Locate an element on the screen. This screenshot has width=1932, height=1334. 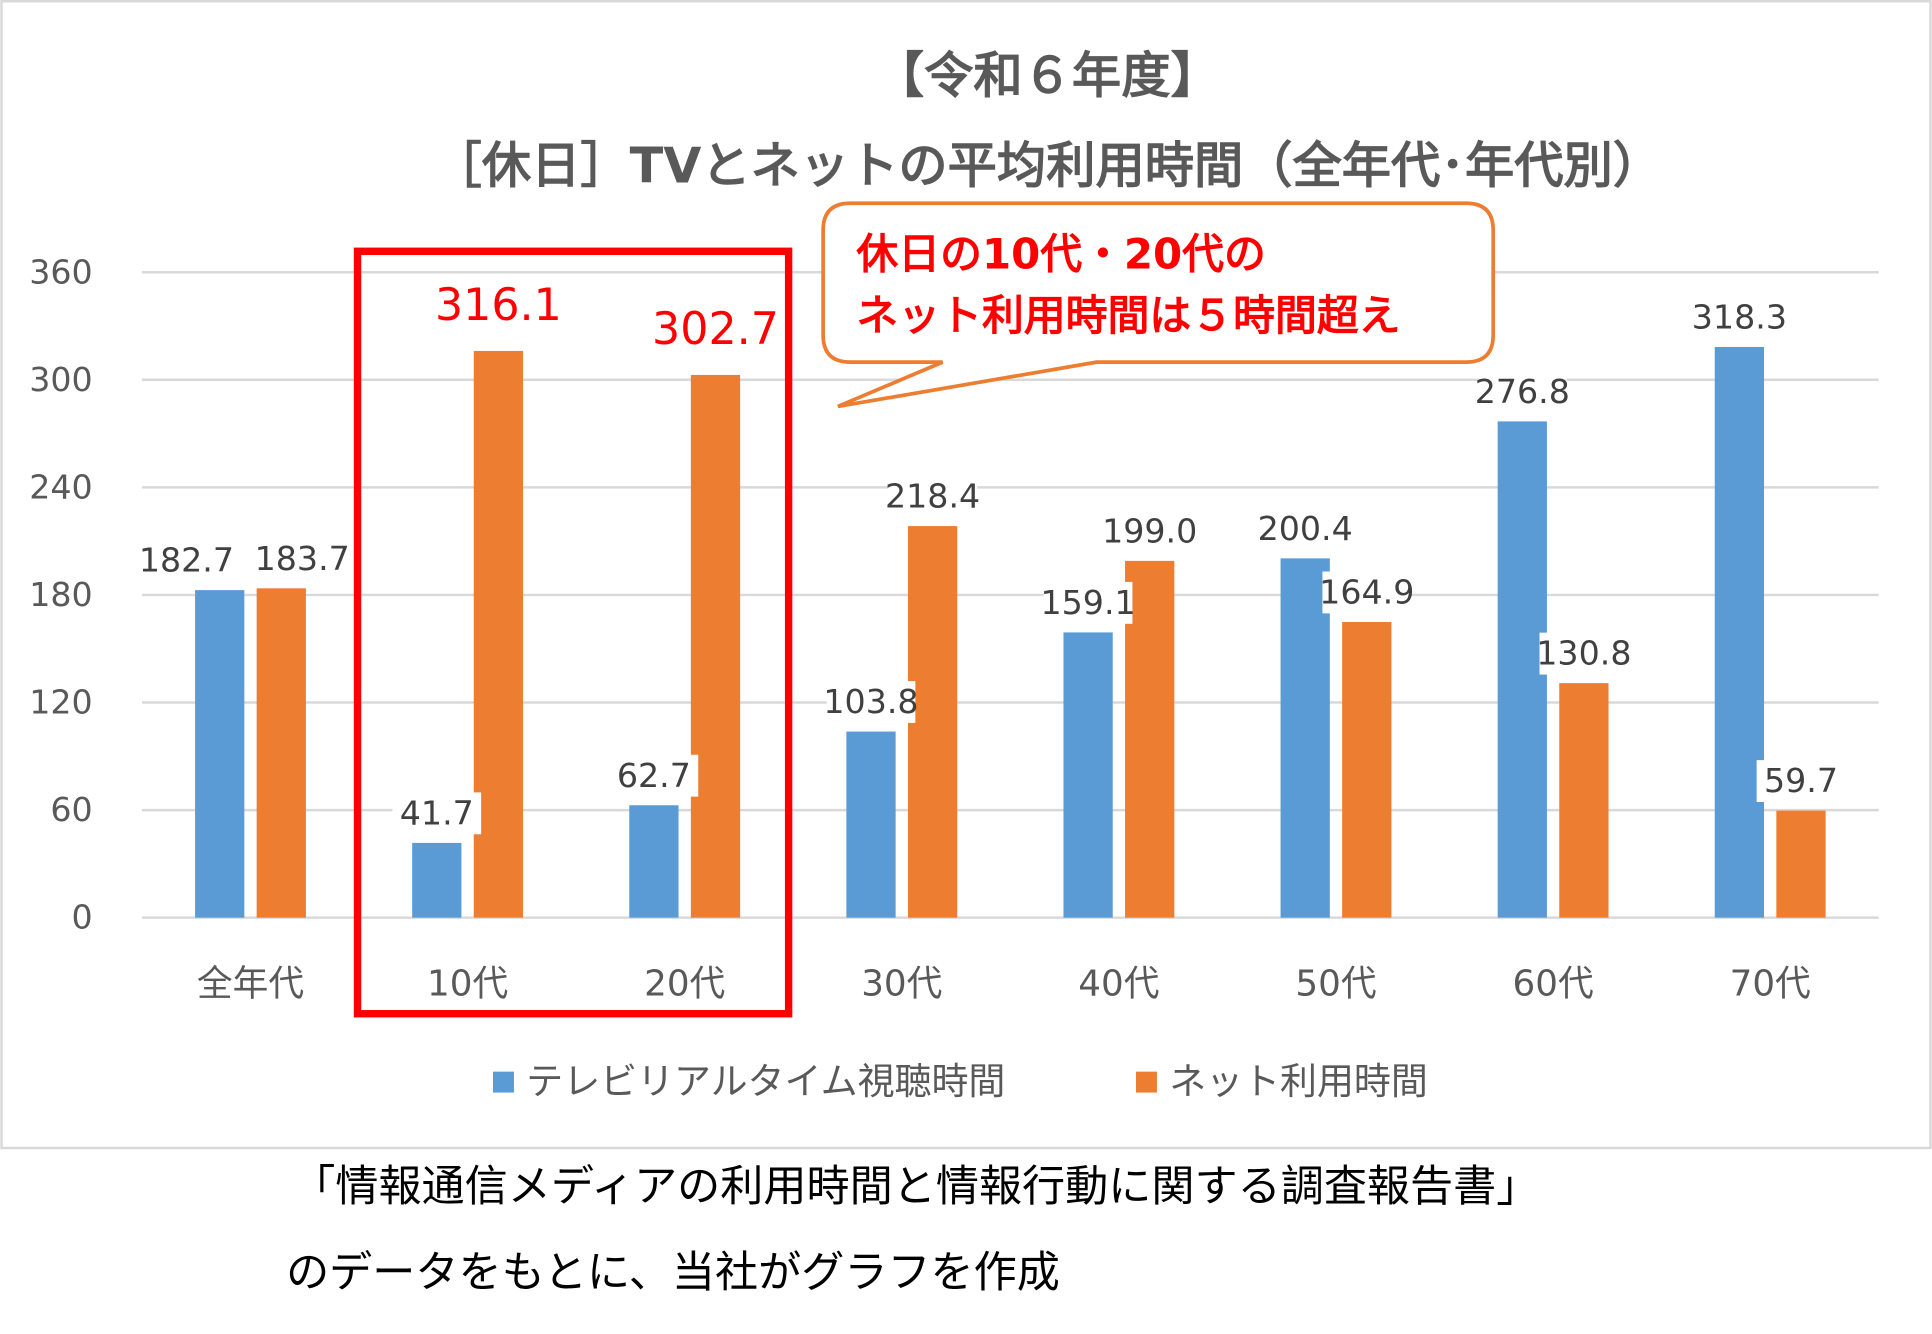
data-label: 182.7 is located at coordinates (186, 560).